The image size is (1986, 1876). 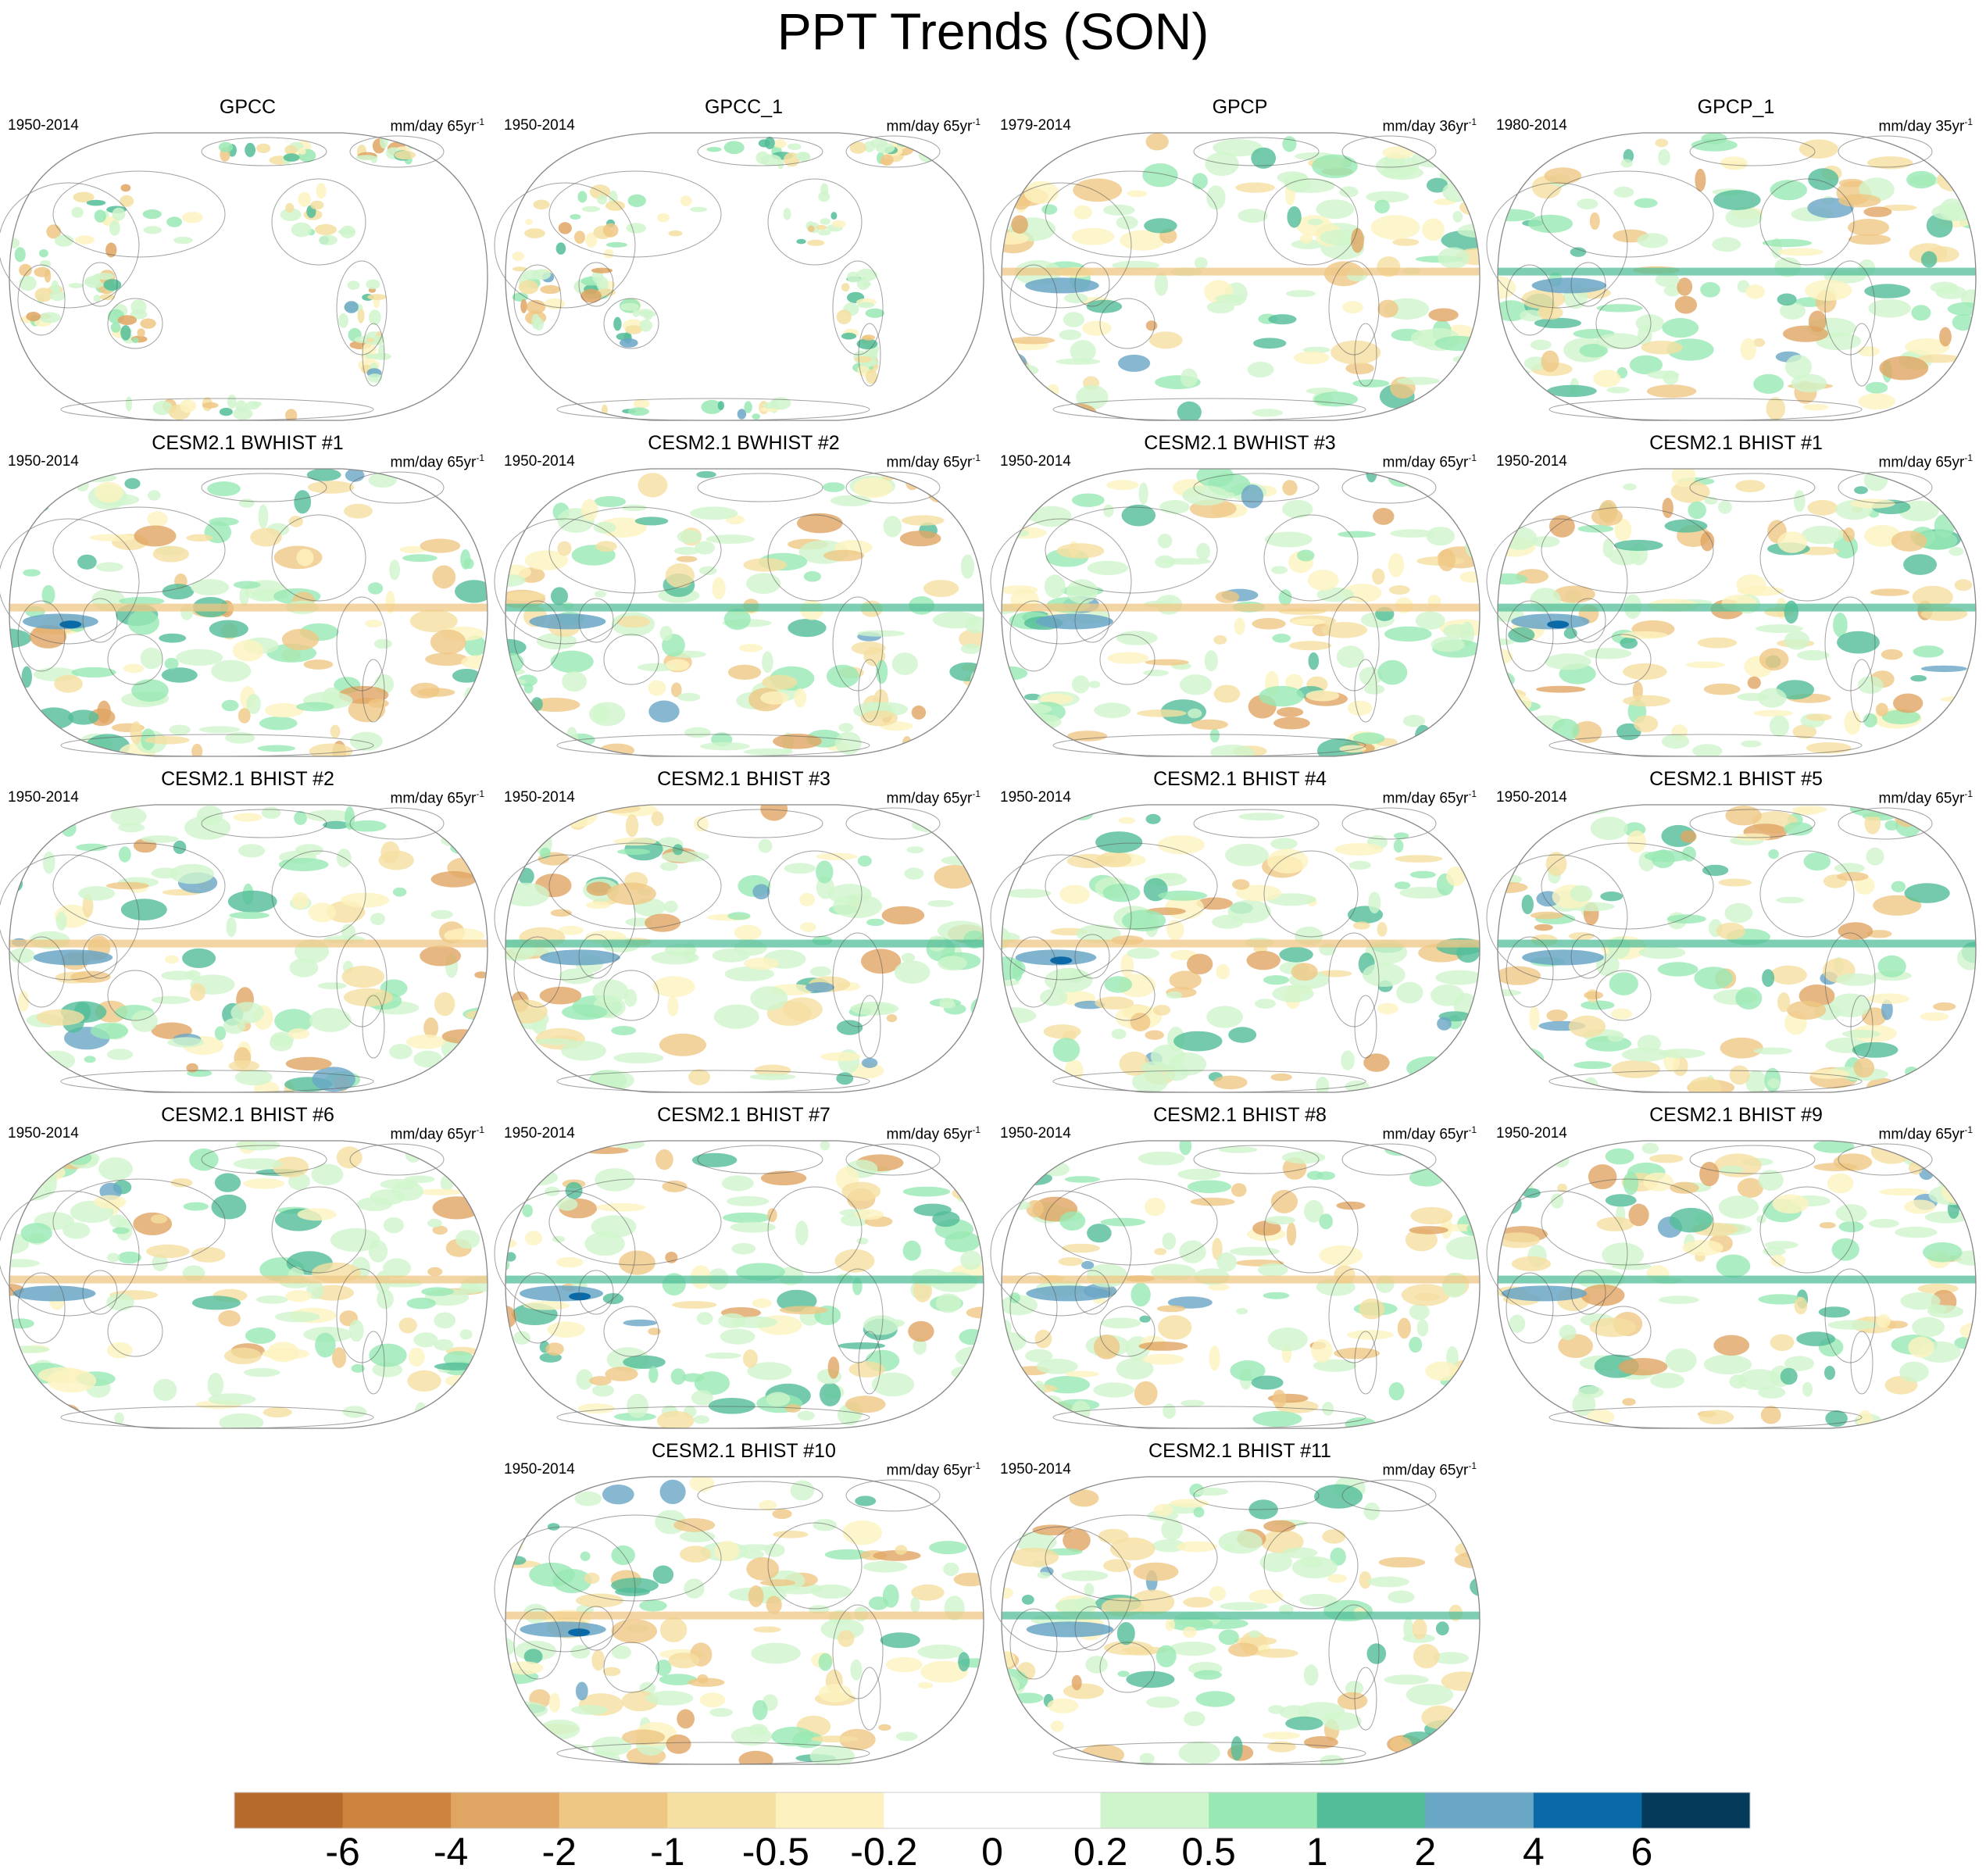 I want to click on itcz-band, so click(x=248, y=943).